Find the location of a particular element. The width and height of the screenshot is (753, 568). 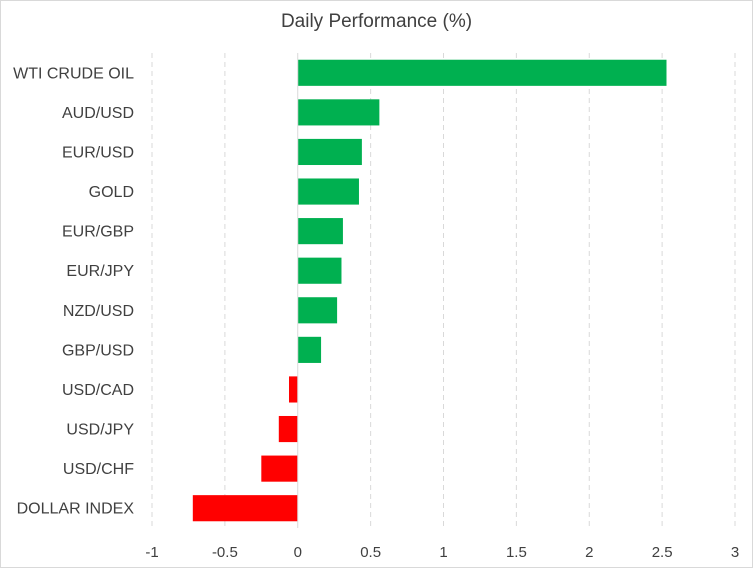

category-label: WTI CRUDE OIL is located at coordinates (73, 73).